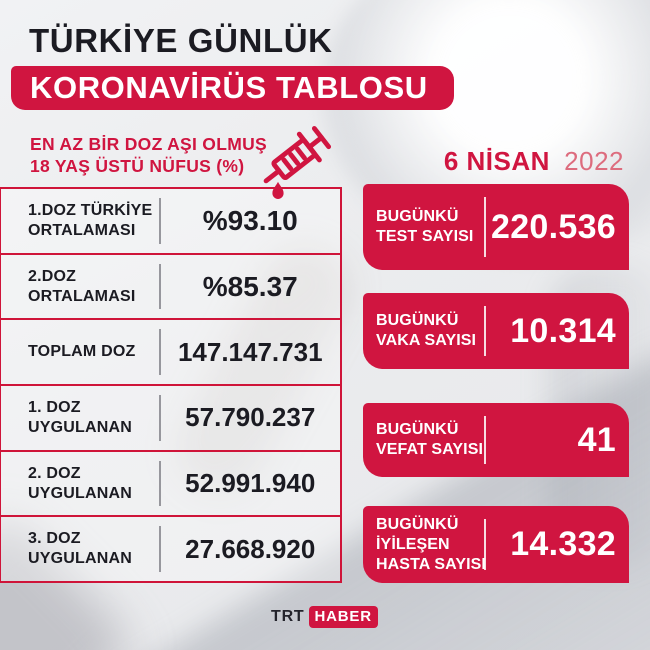 This screenshot has width=650, height=650. What do you see at coordinates (288, 616) in the screenshot?
I see `trt-logo-text: TRT` at bounding box center [288, 616].